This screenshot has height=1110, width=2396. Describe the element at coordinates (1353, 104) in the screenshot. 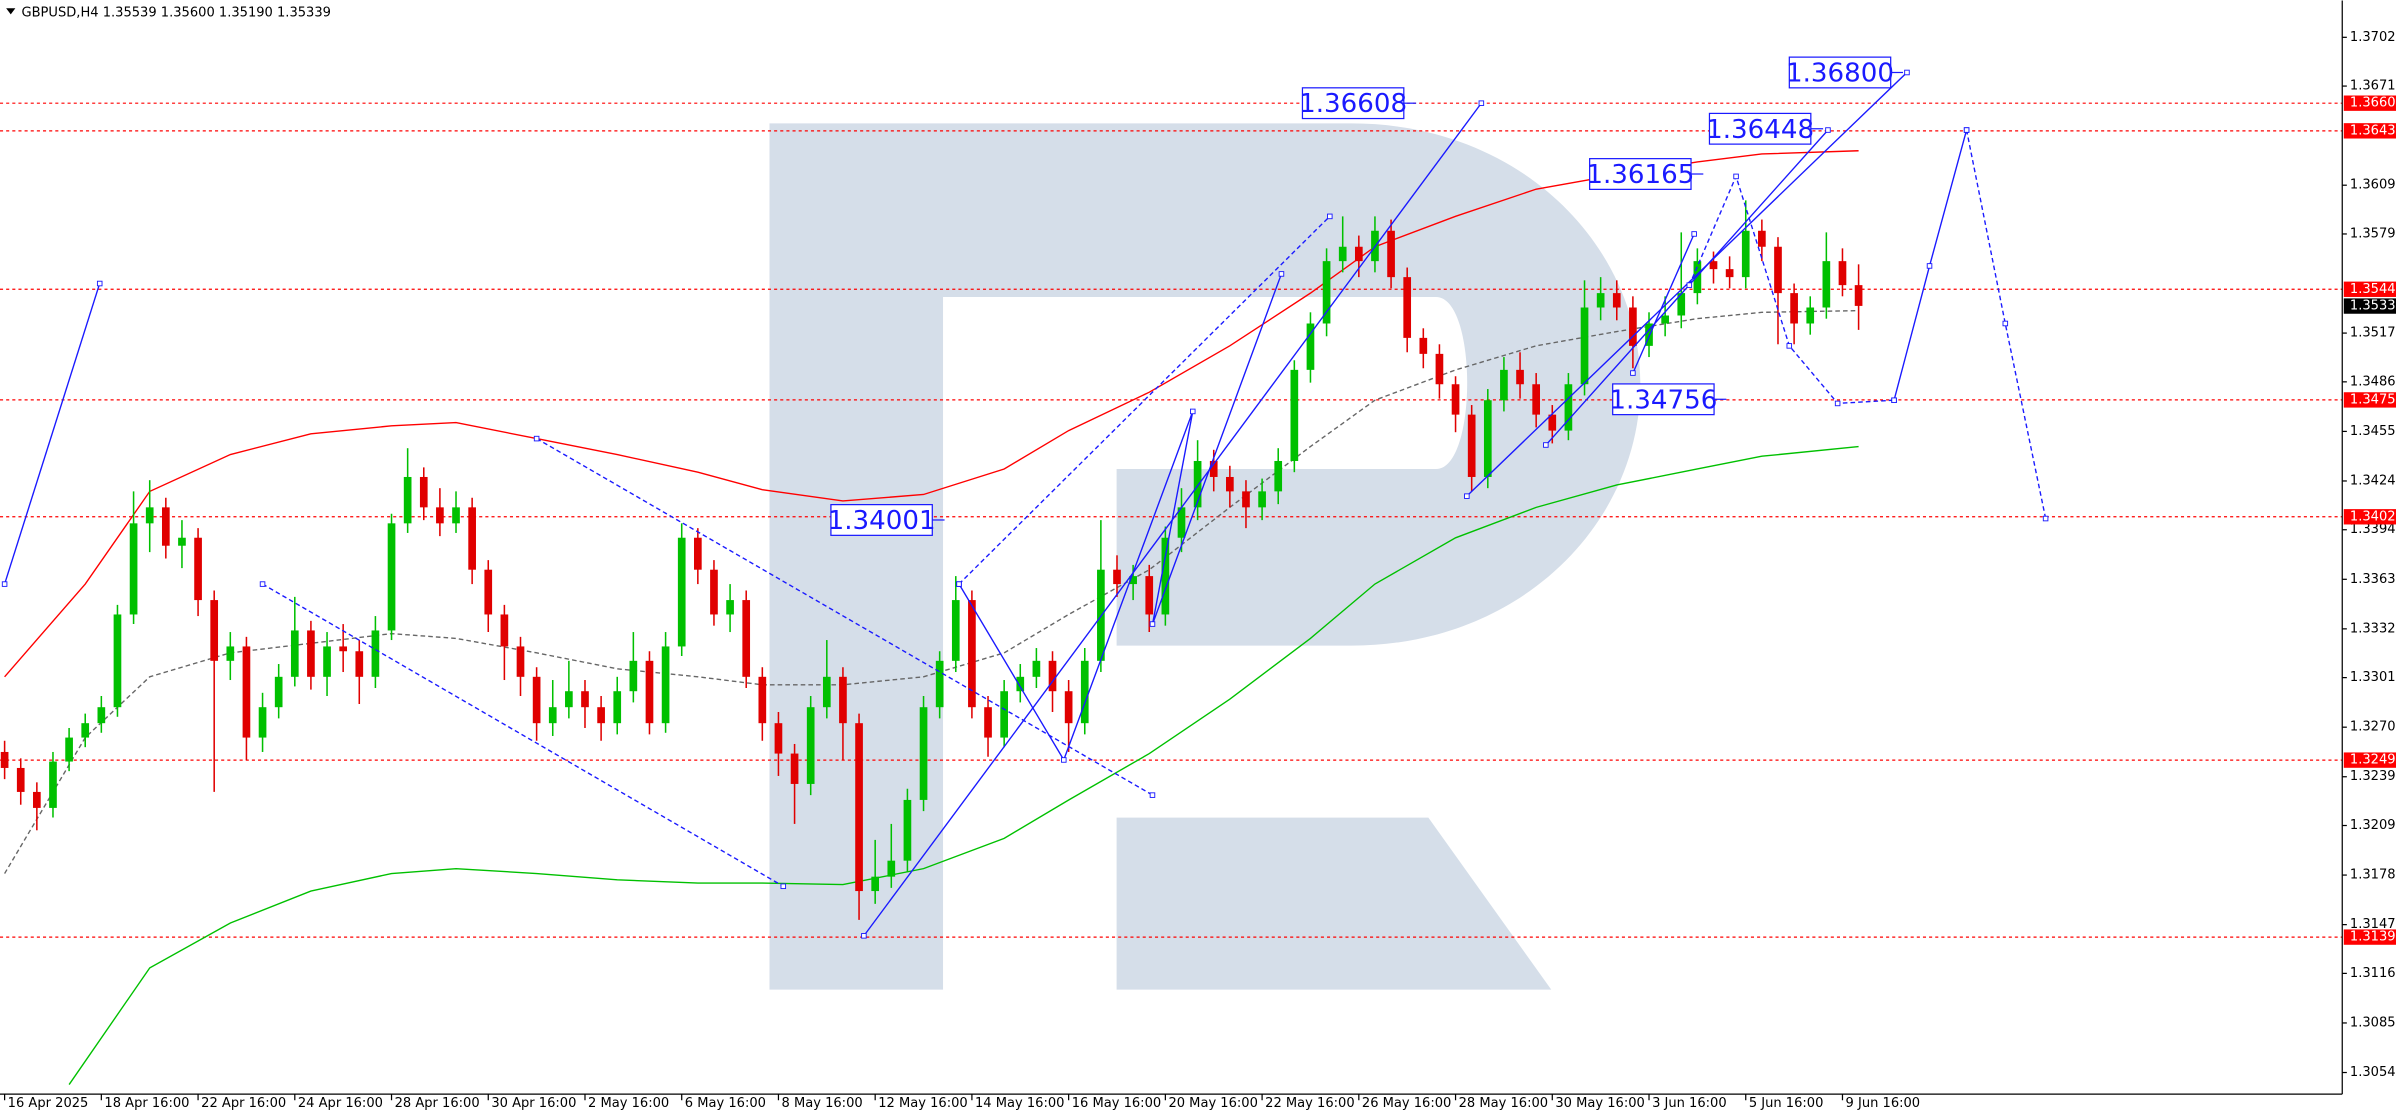

I see `price-annotation: 1.36608` at that location.